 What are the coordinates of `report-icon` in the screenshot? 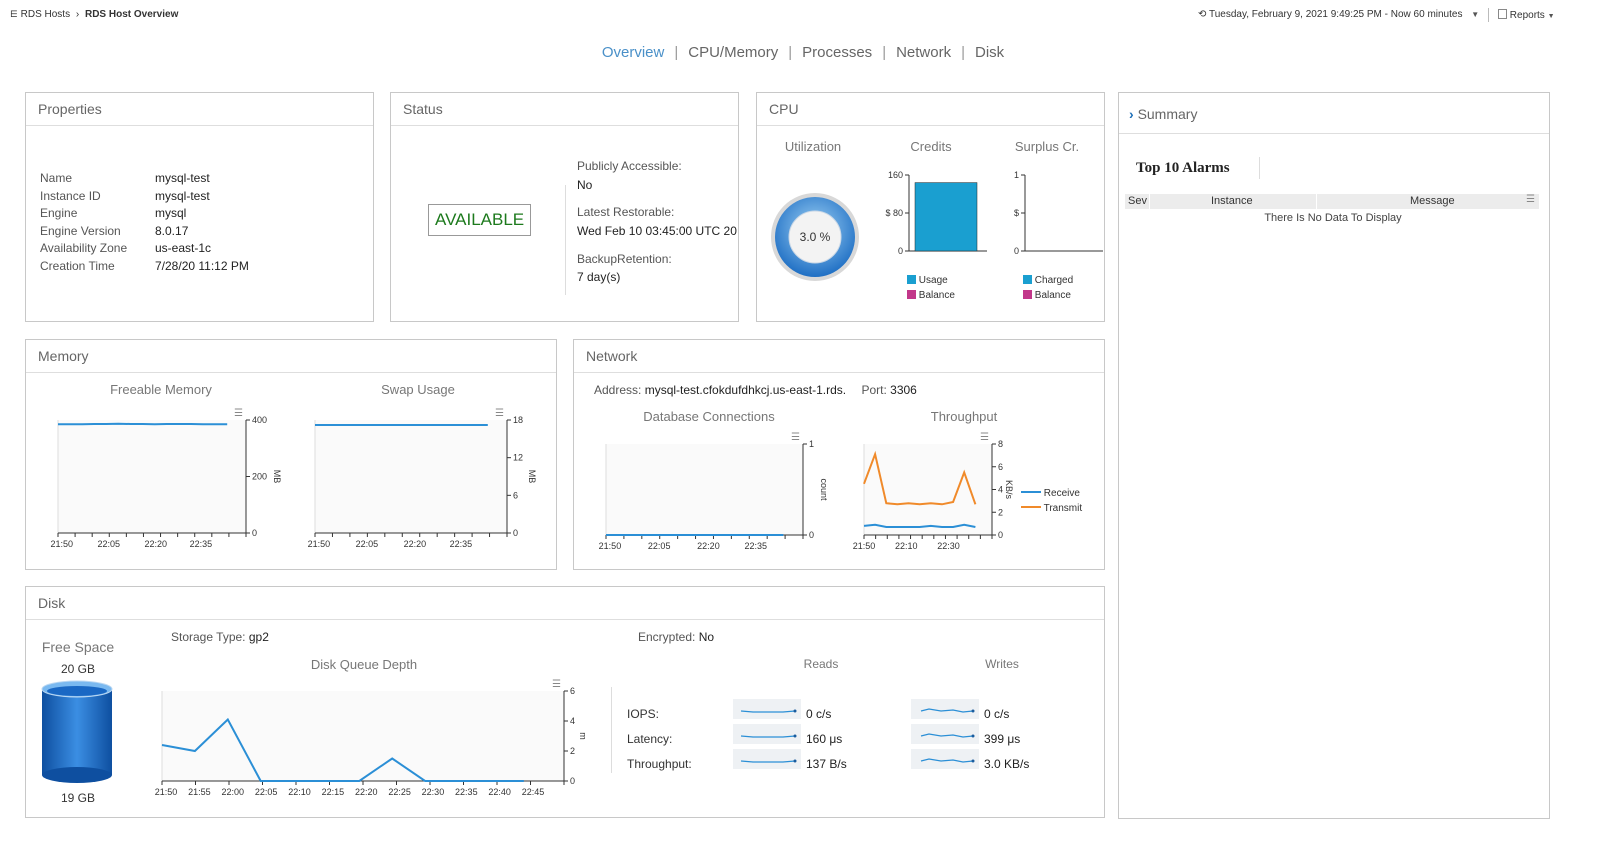 It's located at (1502, 14).